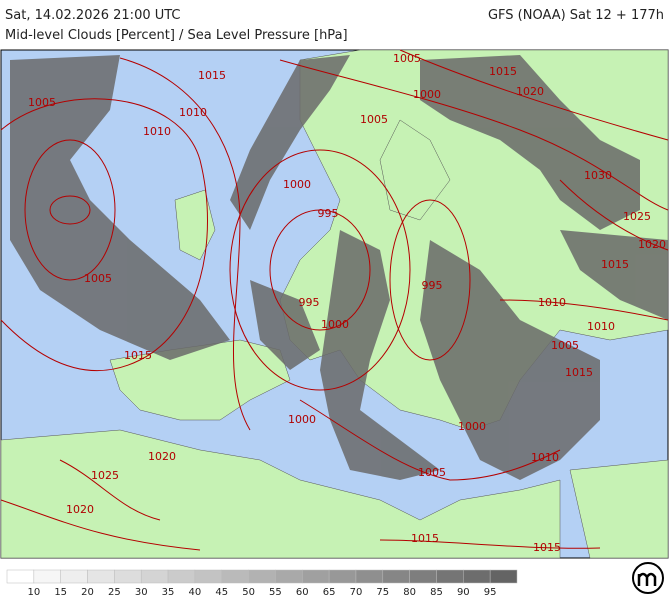 The image size is (669, 604). I want to click on model-run: GFS (NOAA) Sat 12 + 177h, so click(576, 15).